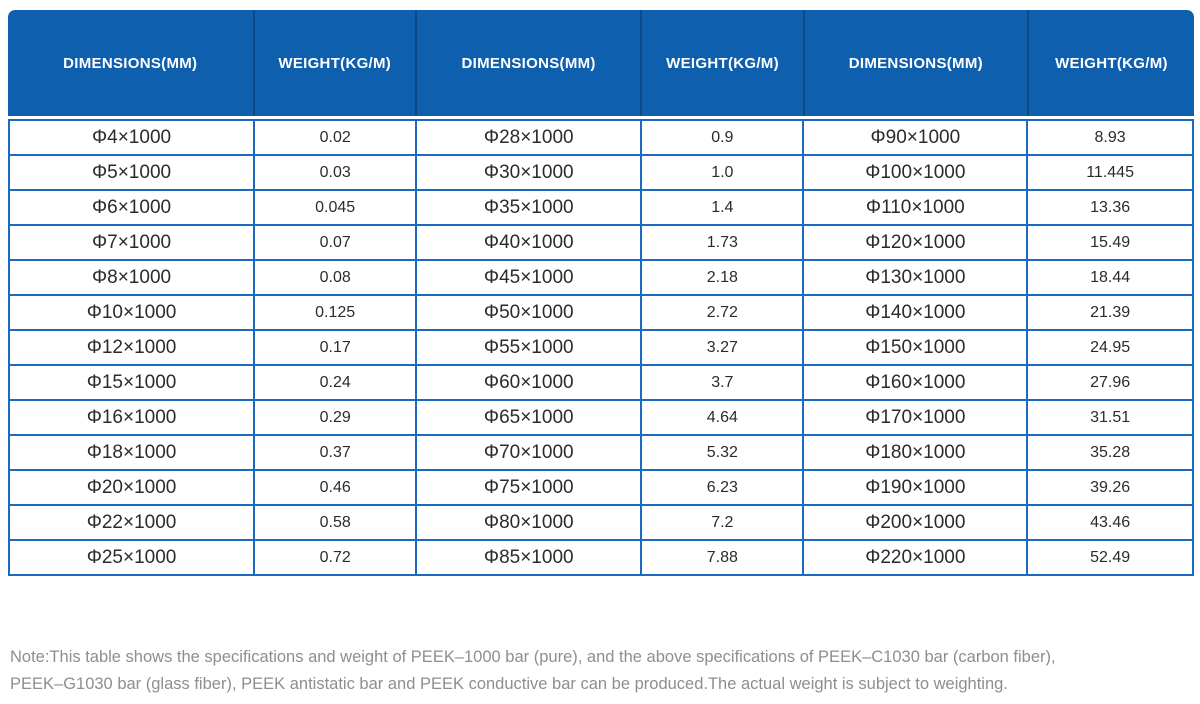 The image size is (1200, 704). I want to click on header-dimensions-2: DIMENSIONS(MM), so click(528, 63).